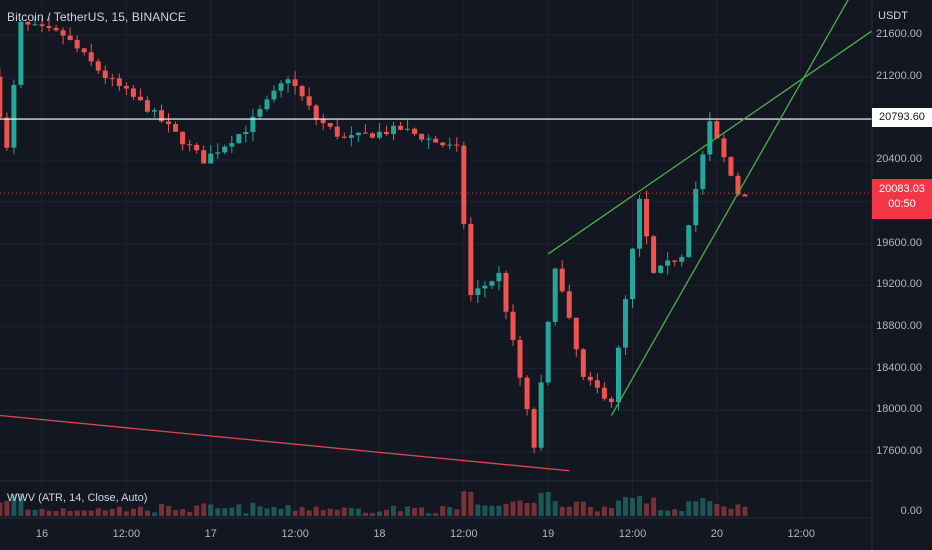 The width and height of the screenshot is (932, 550). What do you see at coordinates (902, 117) in the screenshot?
I see `resistance-price-tag: 20793.60` at bounding box center [902, 117].